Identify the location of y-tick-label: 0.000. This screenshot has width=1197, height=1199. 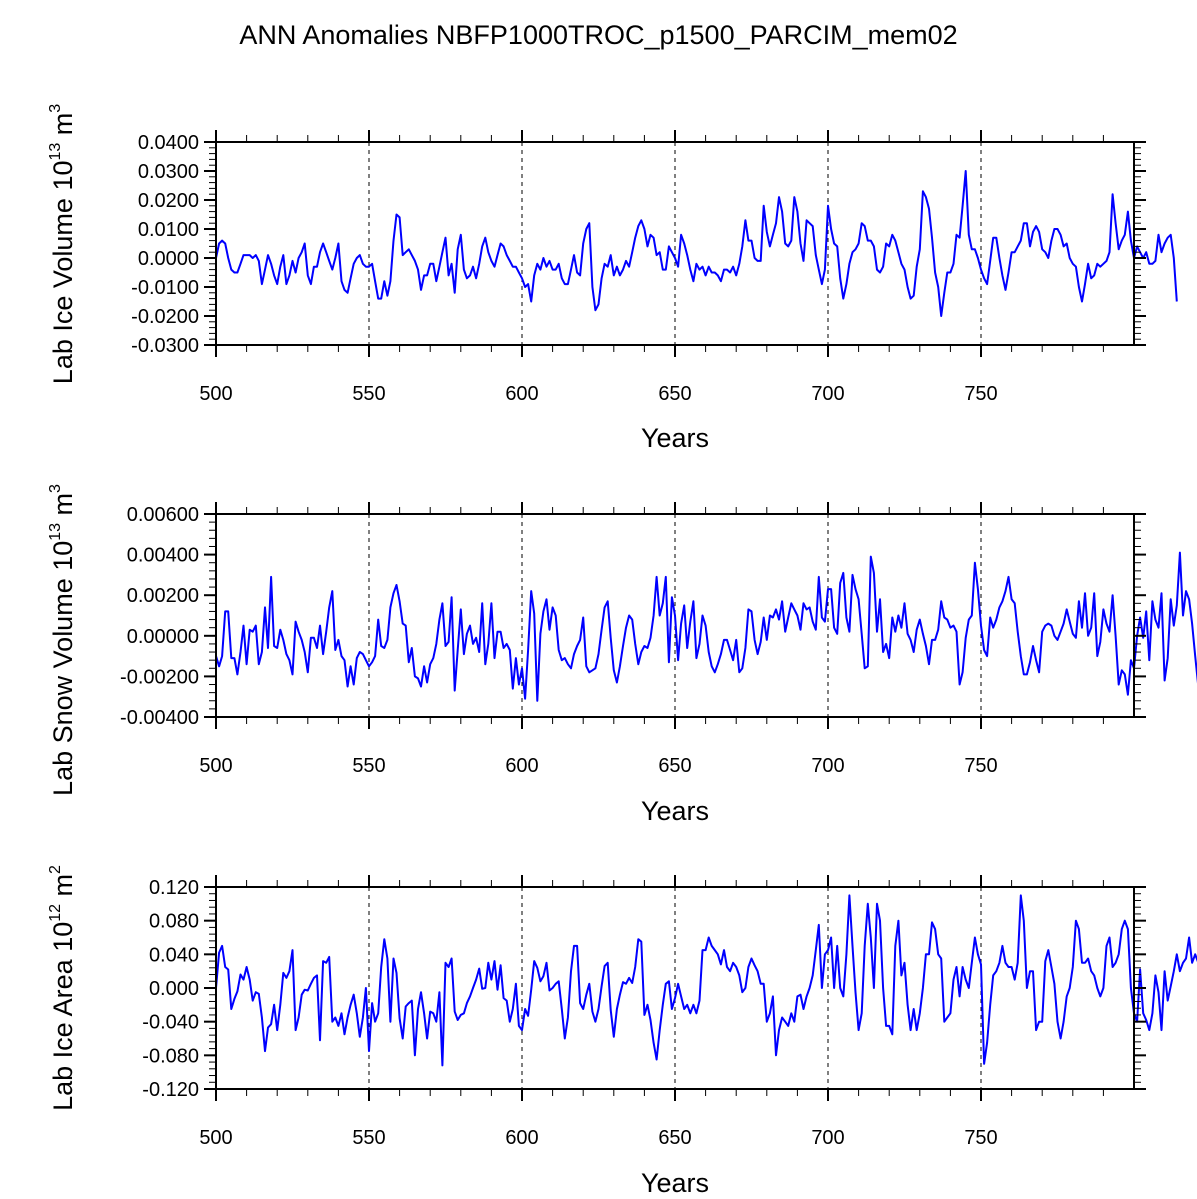
(174, 989).